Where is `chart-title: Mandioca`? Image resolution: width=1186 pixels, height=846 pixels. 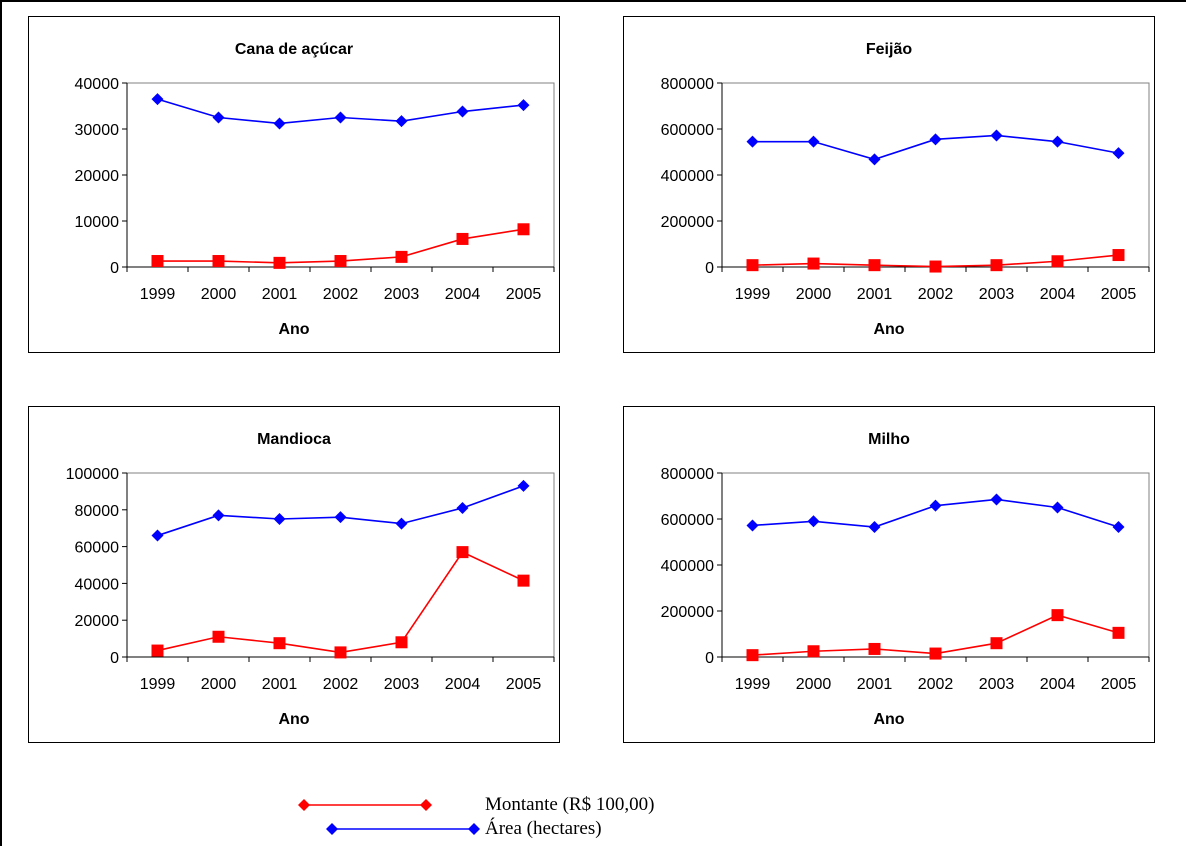
chart-title: Mandioca is located at coordinates (294, 439).